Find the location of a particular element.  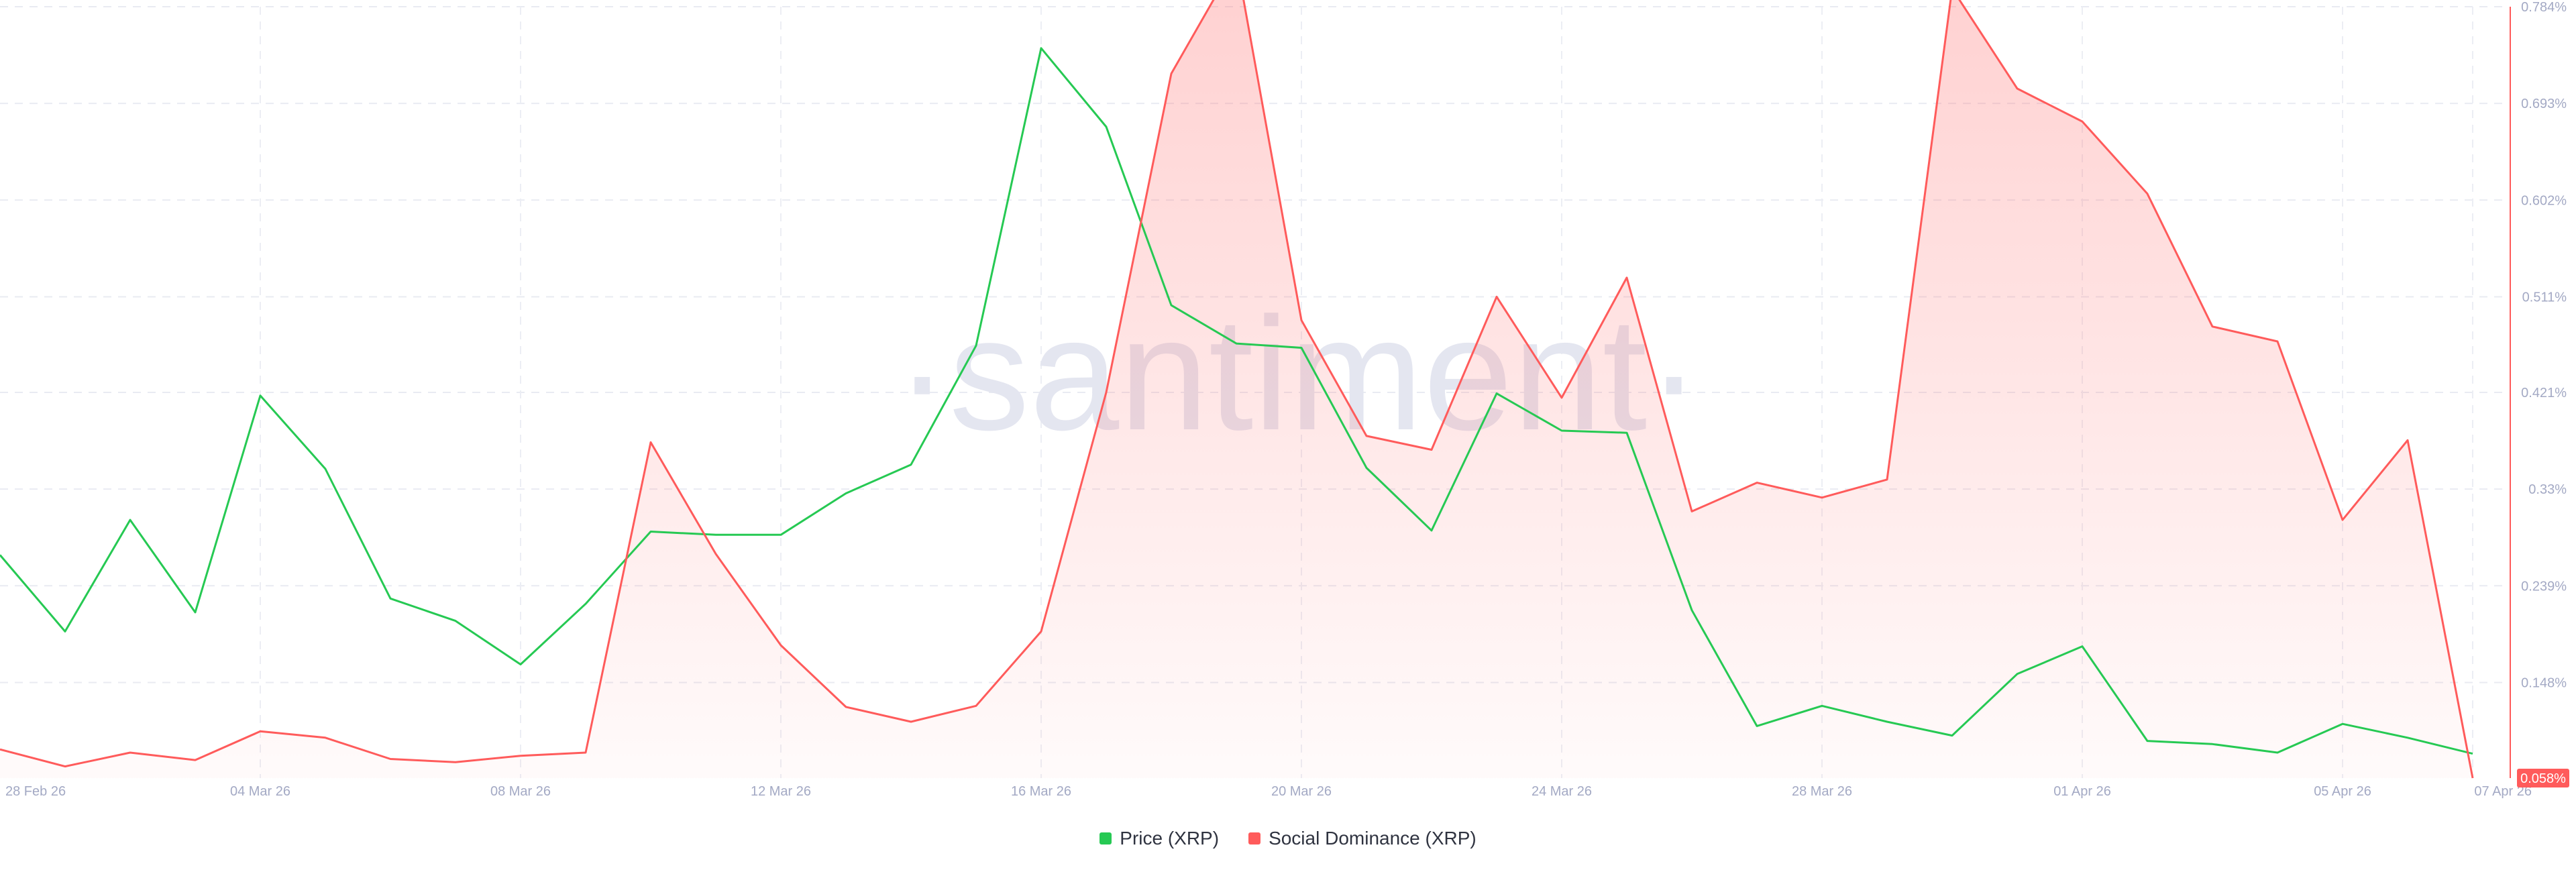

legend-swatch-social-dominance is located at coordinates (1254, 838).